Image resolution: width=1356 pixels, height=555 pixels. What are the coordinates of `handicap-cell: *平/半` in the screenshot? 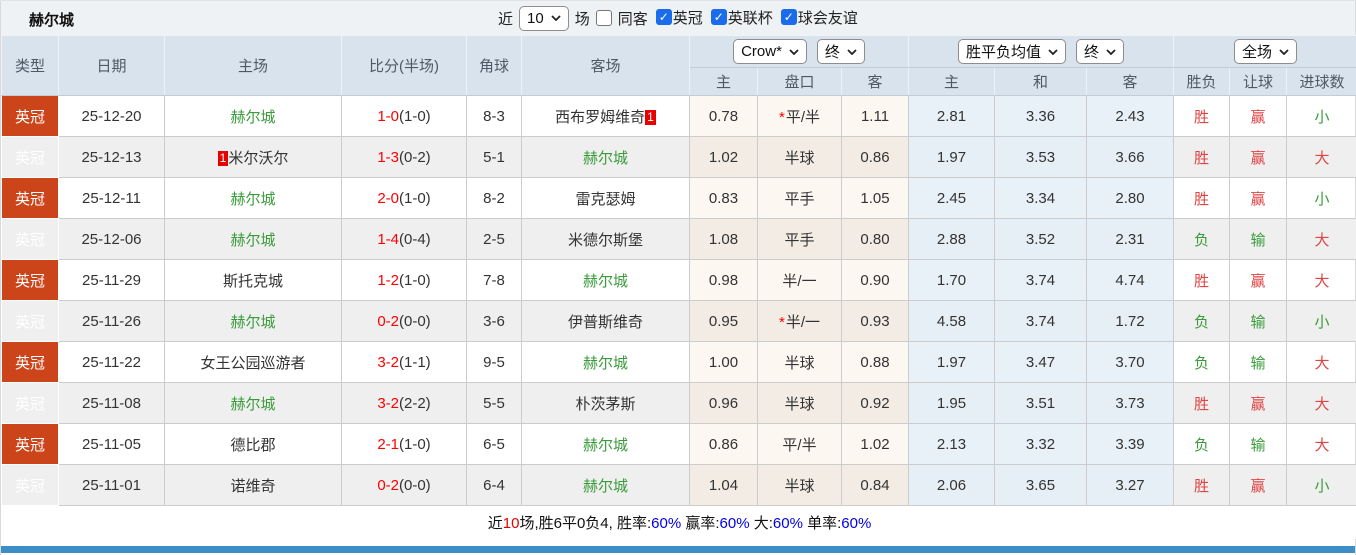 It's located at (800, 116).